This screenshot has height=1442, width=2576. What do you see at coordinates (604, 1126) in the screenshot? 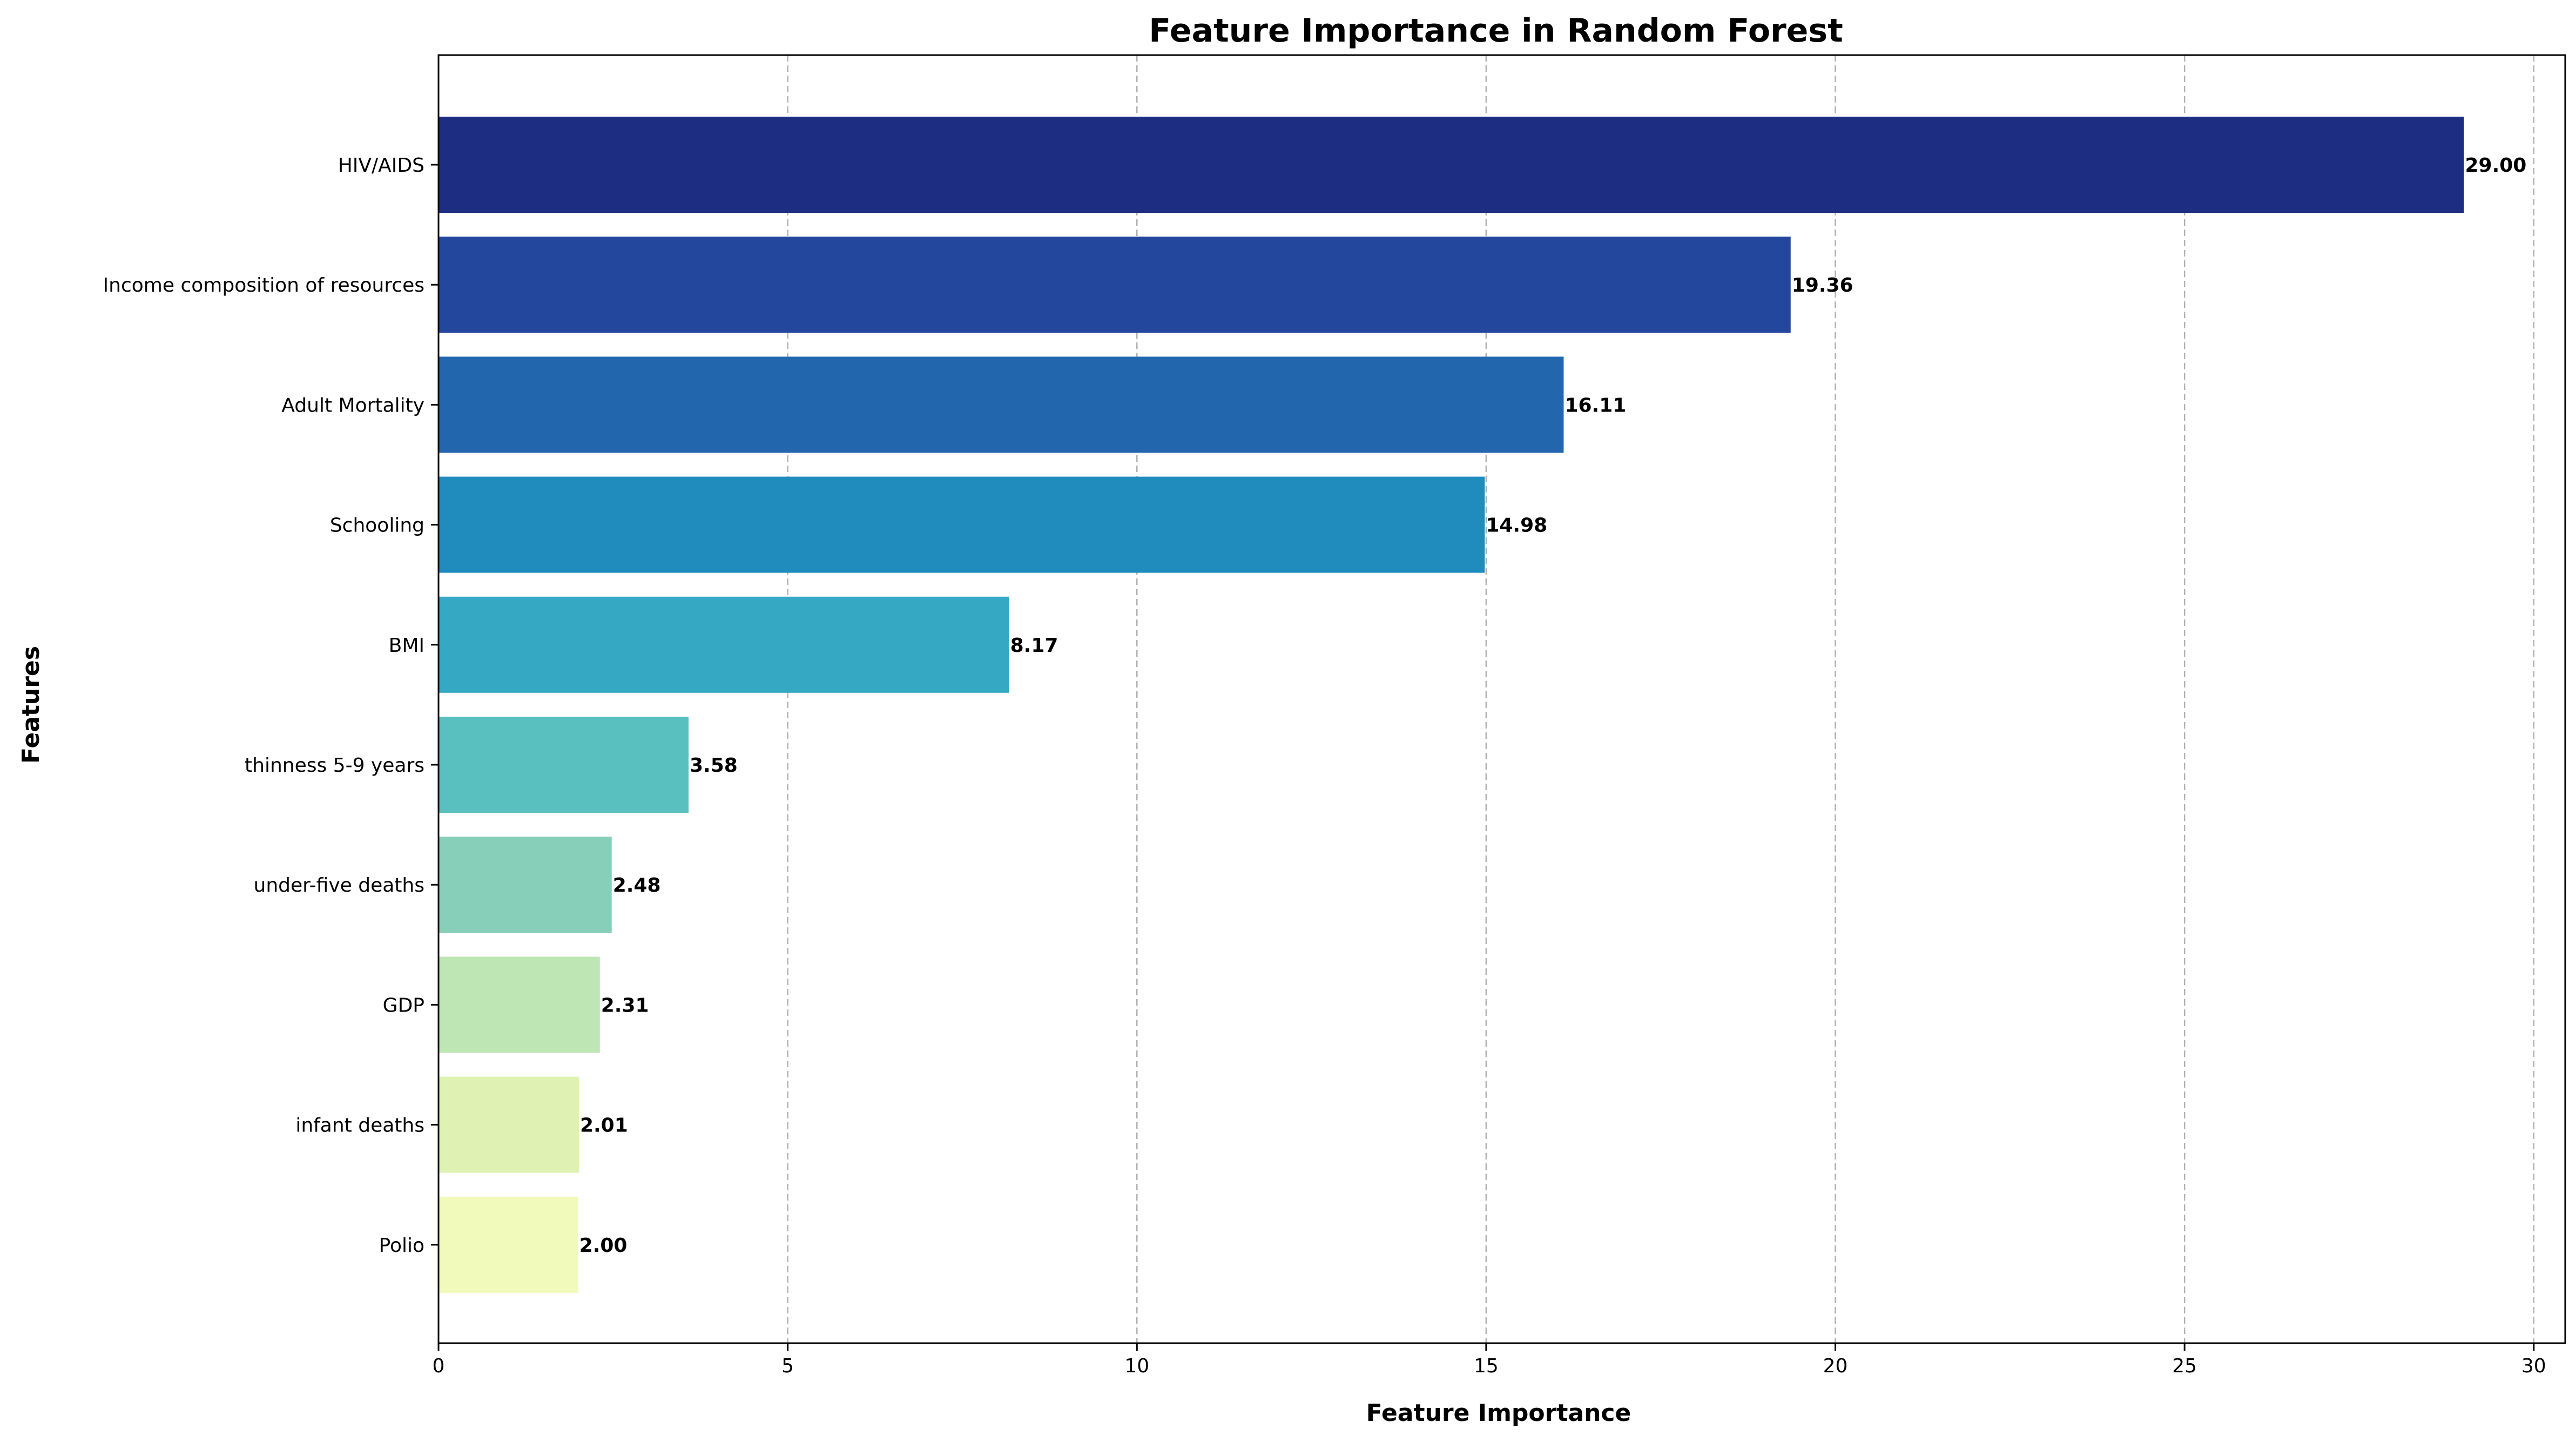
I see `bar-value-label: 2.01` at bounding box center [604, 1126].